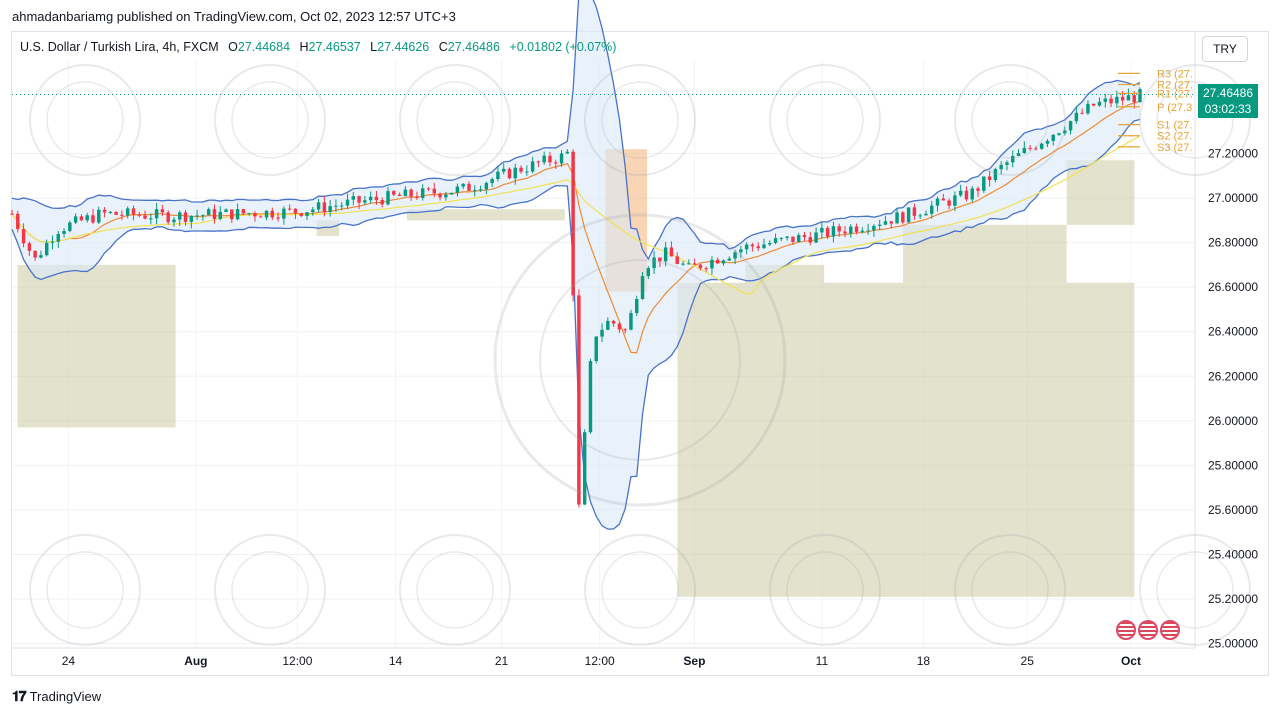 The height and width of the screenshot is (716, 1280). I want to click on high-value: 27.46537, so click(334, 47).